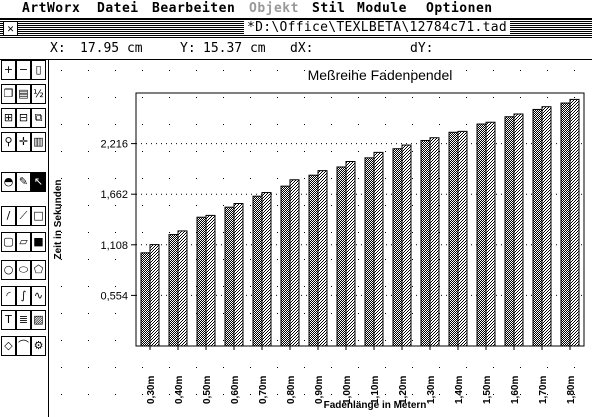 The width and height of the screenshot is (592, 417). What do you see at coordinates (8, 216) in the screenshot?
I see `line-tool-icon: /` at bounding box center [8, 216].